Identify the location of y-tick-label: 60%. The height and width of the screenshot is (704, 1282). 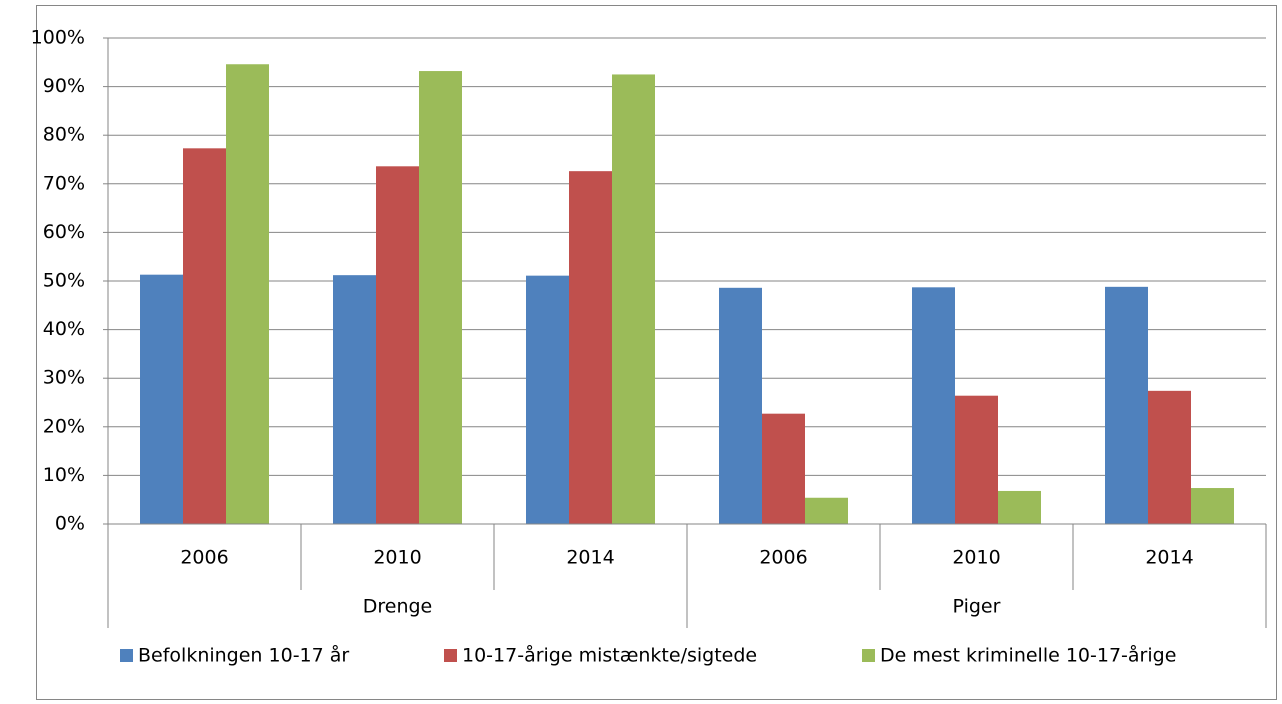
(64, 232).